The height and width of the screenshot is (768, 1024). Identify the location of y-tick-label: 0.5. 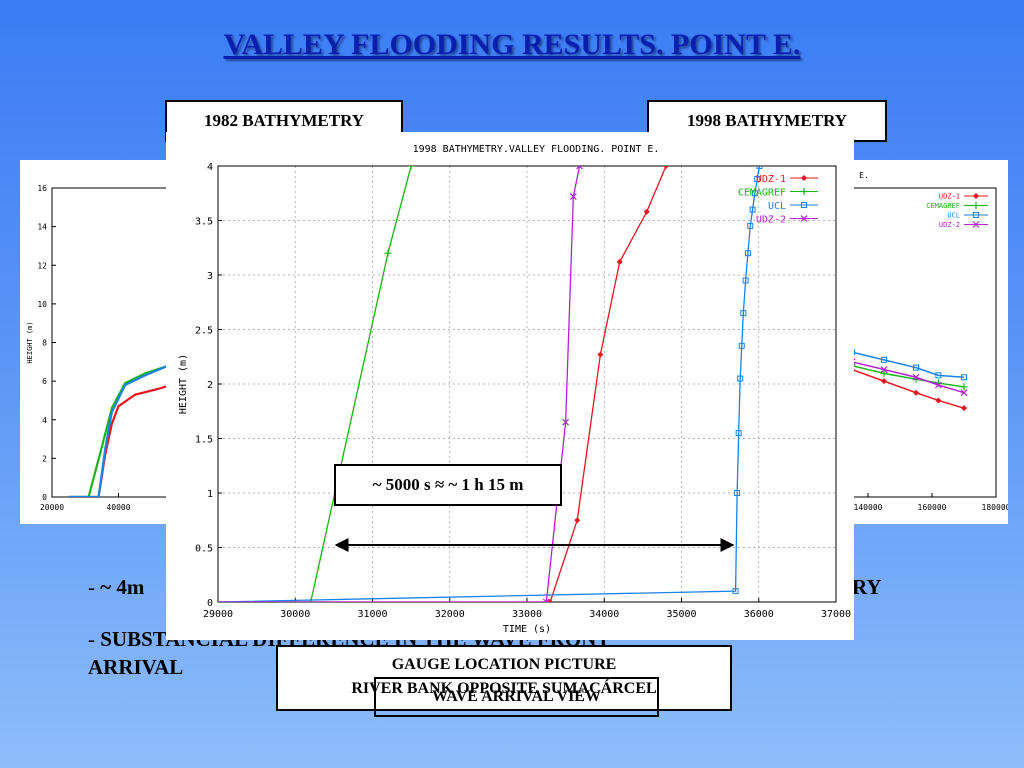
(204, 549).